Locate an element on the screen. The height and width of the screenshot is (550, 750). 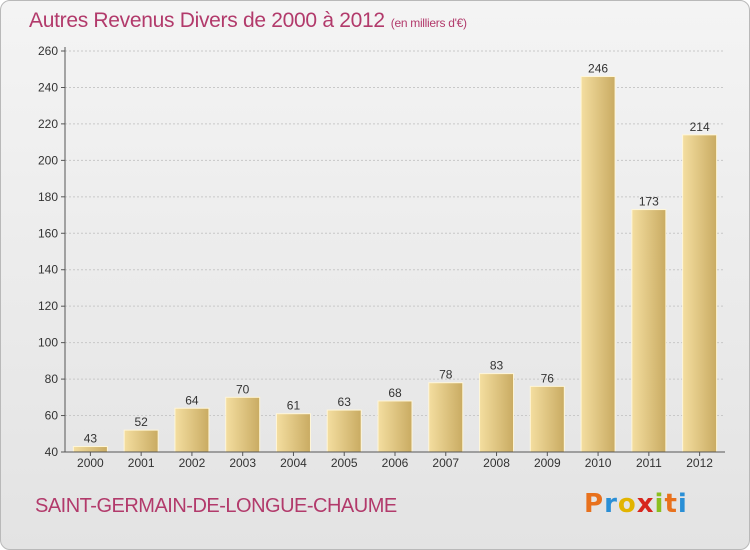
x-tick-label: 2005 is located at coordinates (344, 463).